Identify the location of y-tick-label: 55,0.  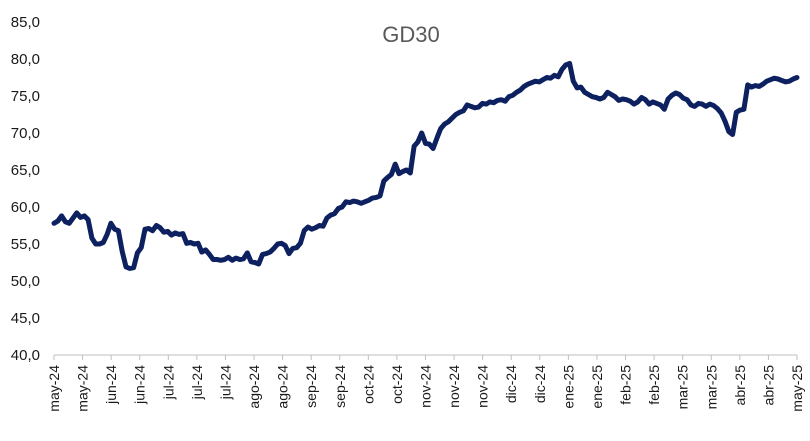
(25, 244).